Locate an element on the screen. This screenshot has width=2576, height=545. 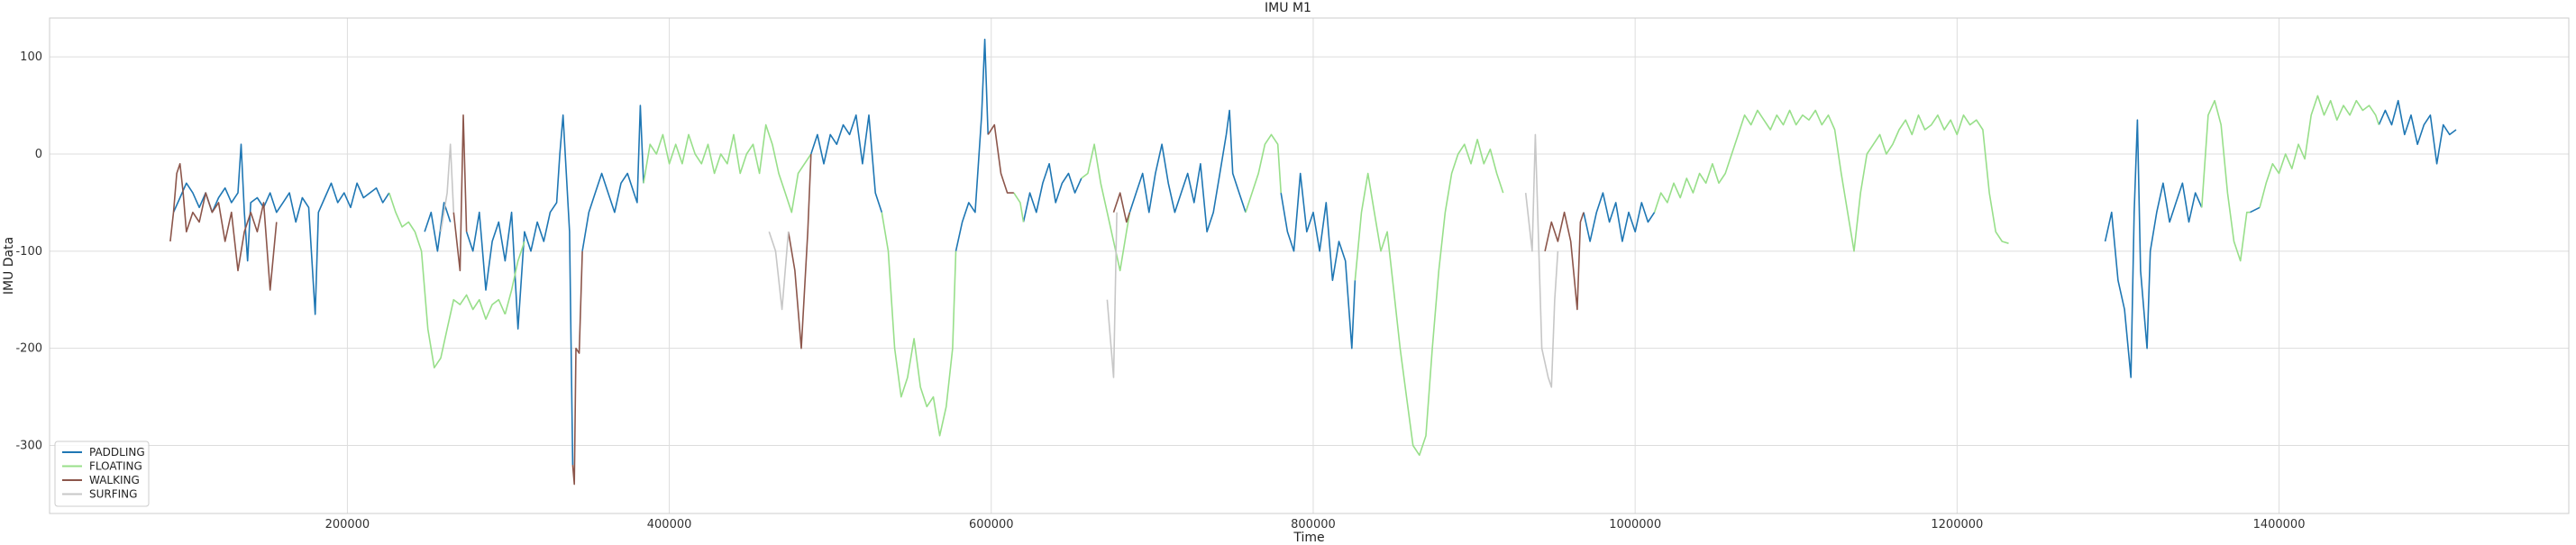
y-tick-label: -200 is located at coordinates (28, 349).